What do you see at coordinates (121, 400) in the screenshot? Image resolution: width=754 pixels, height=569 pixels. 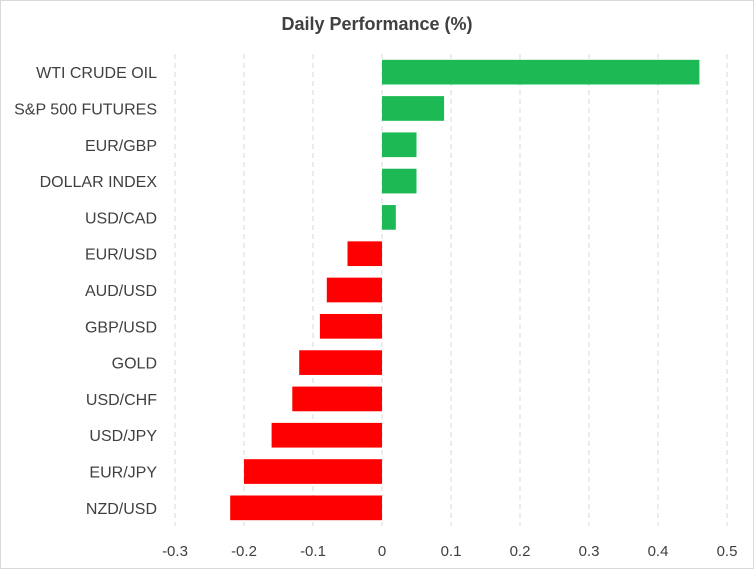 I see `category-label: USD/CHF` at bounding box center [121, 400].